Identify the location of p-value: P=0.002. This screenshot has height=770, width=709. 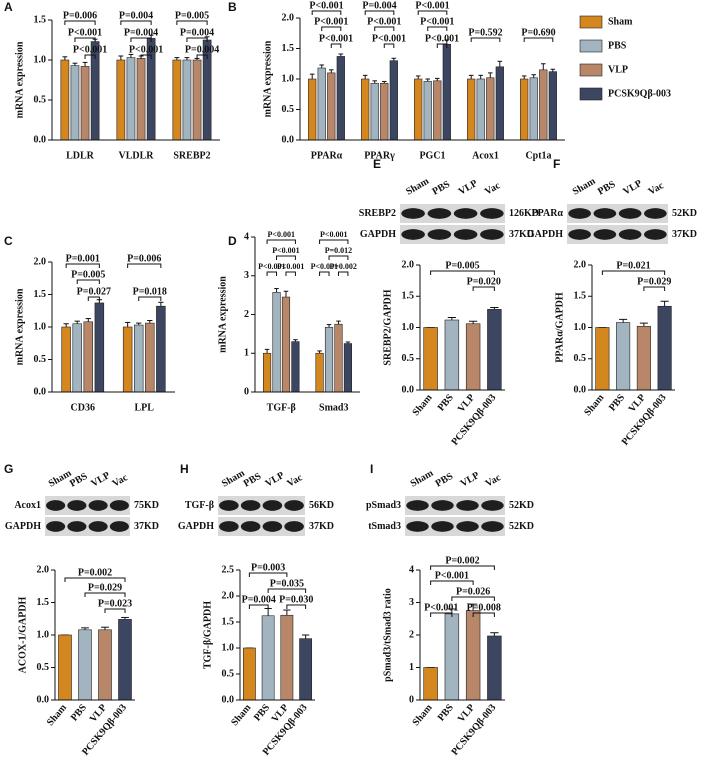
(95, 572).